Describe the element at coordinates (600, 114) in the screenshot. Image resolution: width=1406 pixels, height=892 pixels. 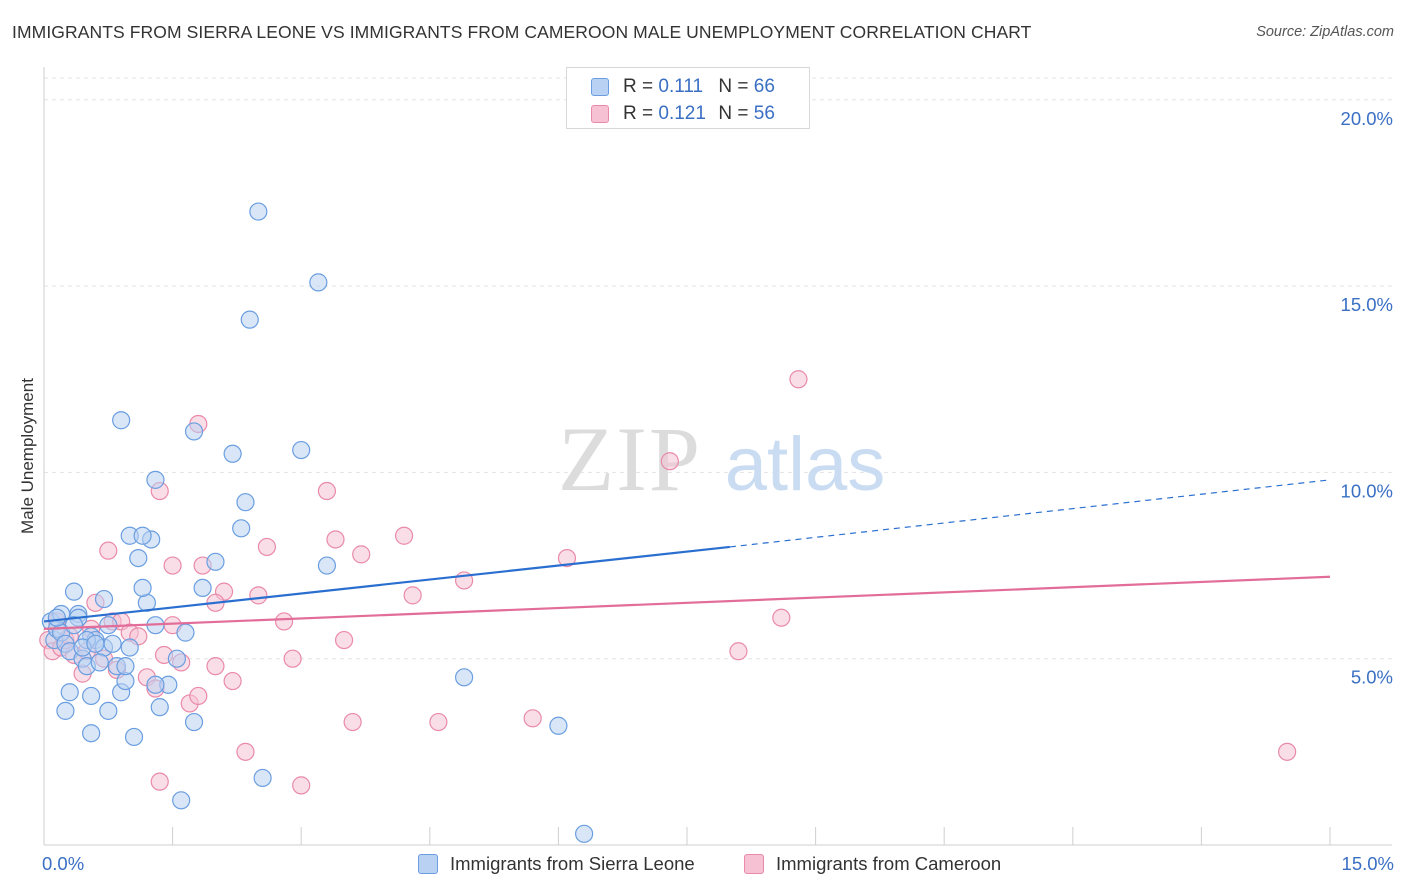
I see `legend-swatch-cameroon` at that location.